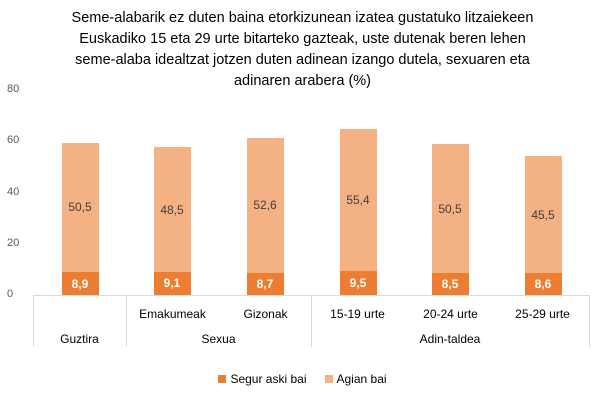 This screenshot has width=605, height=400. What do you see at coordinates (79, 339) in the screenshot?
I see `group-label-guztira: Guztira` at bounding box center [79, 339].